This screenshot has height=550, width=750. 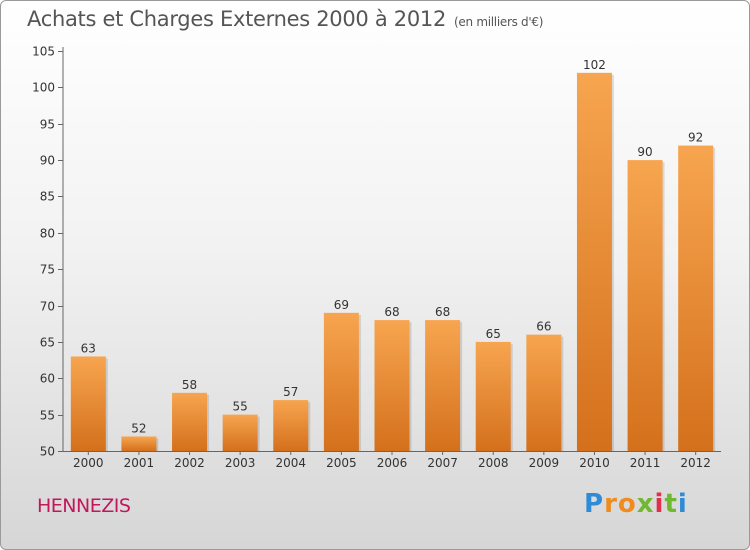 What do you see at coordinates (499, 22) in the screenshot?
I see `chart-unit: (en milliers d'€)` at bounding box center [499, 22].